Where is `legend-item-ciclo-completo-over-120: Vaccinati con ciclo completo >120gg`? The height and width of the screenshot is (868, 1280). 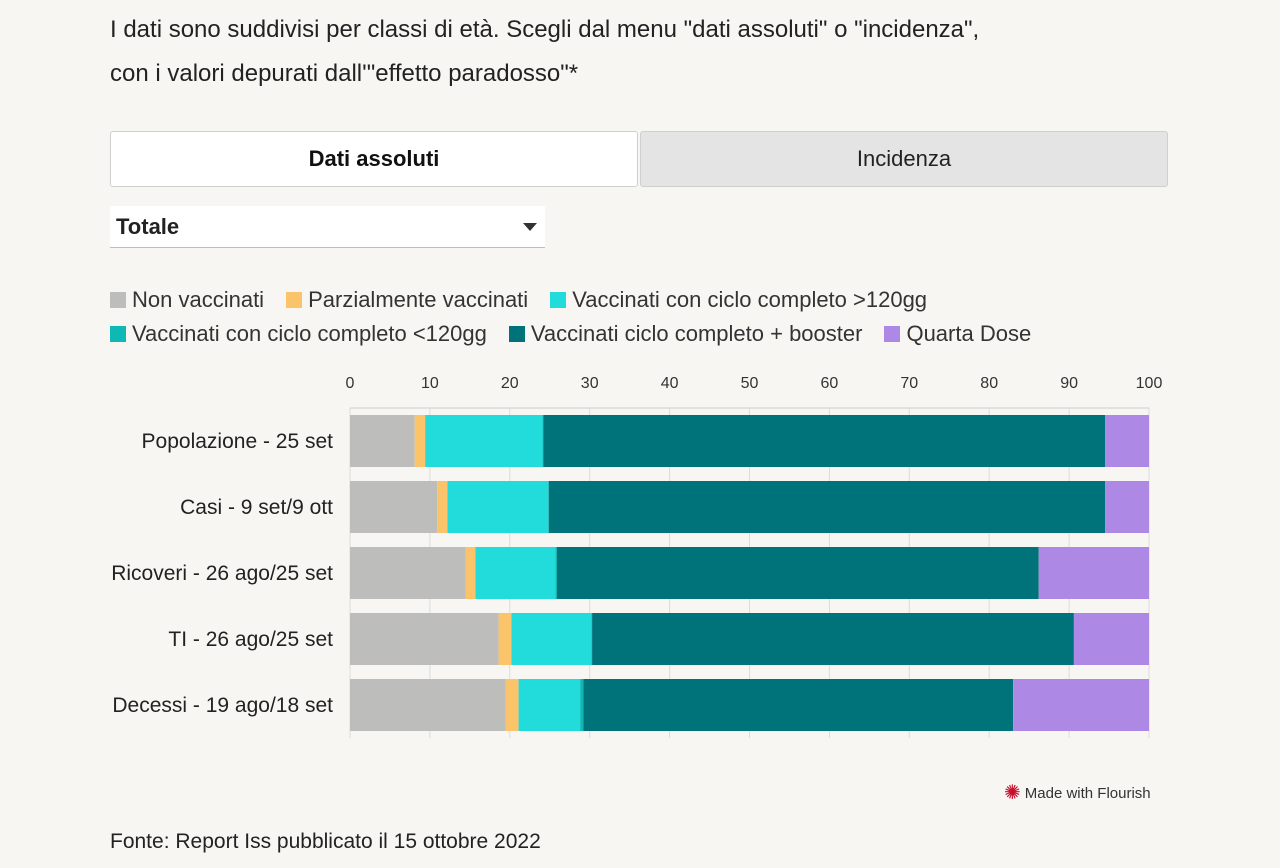
legend-item-ciclo-completo-over-120: Vaccinati con ciclo completo >120gg is located at coordinates (738, 300).